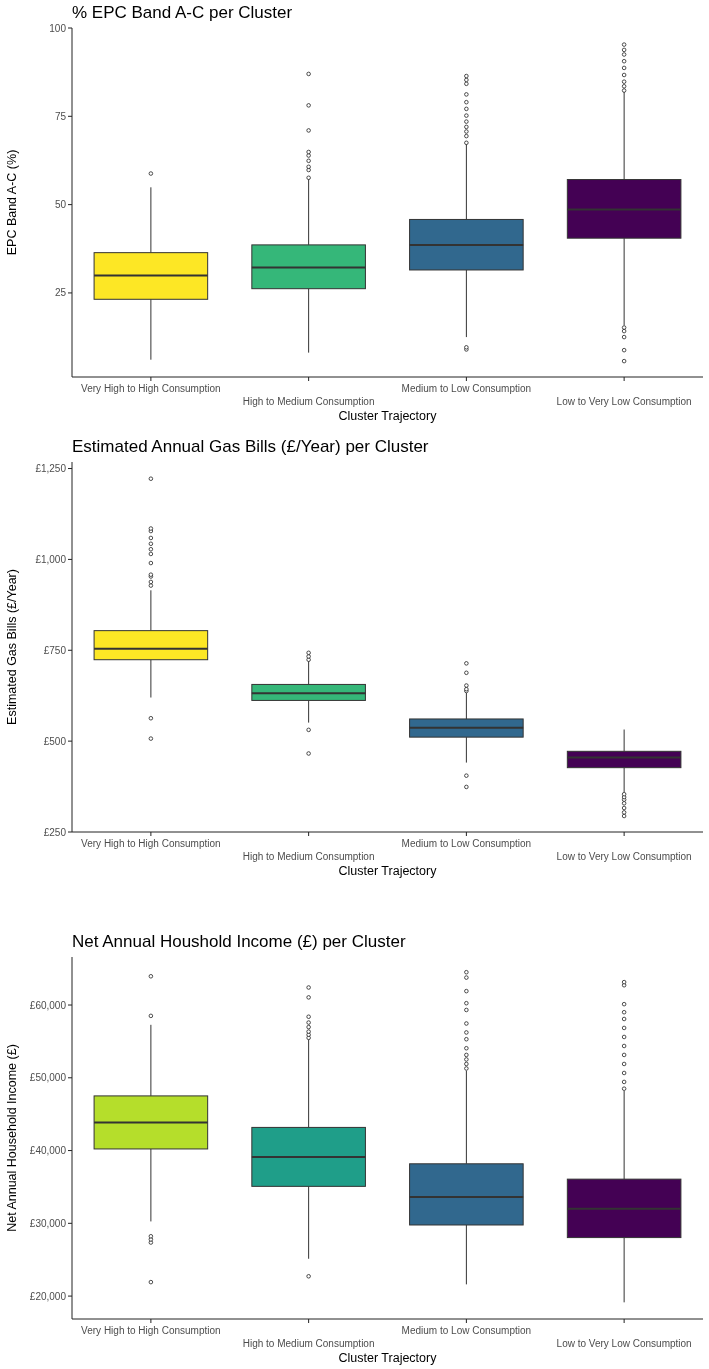  I want to click on y-tick-label: 75, so click(60, 116).